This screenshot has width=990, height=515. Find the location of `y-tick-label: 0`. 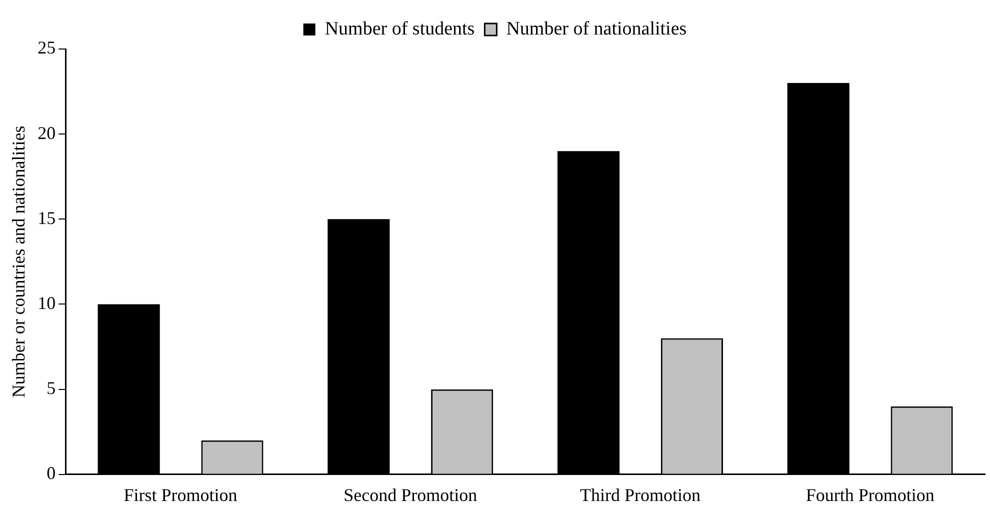

y-tick-label: 0 is located at coordinates (51, 473).